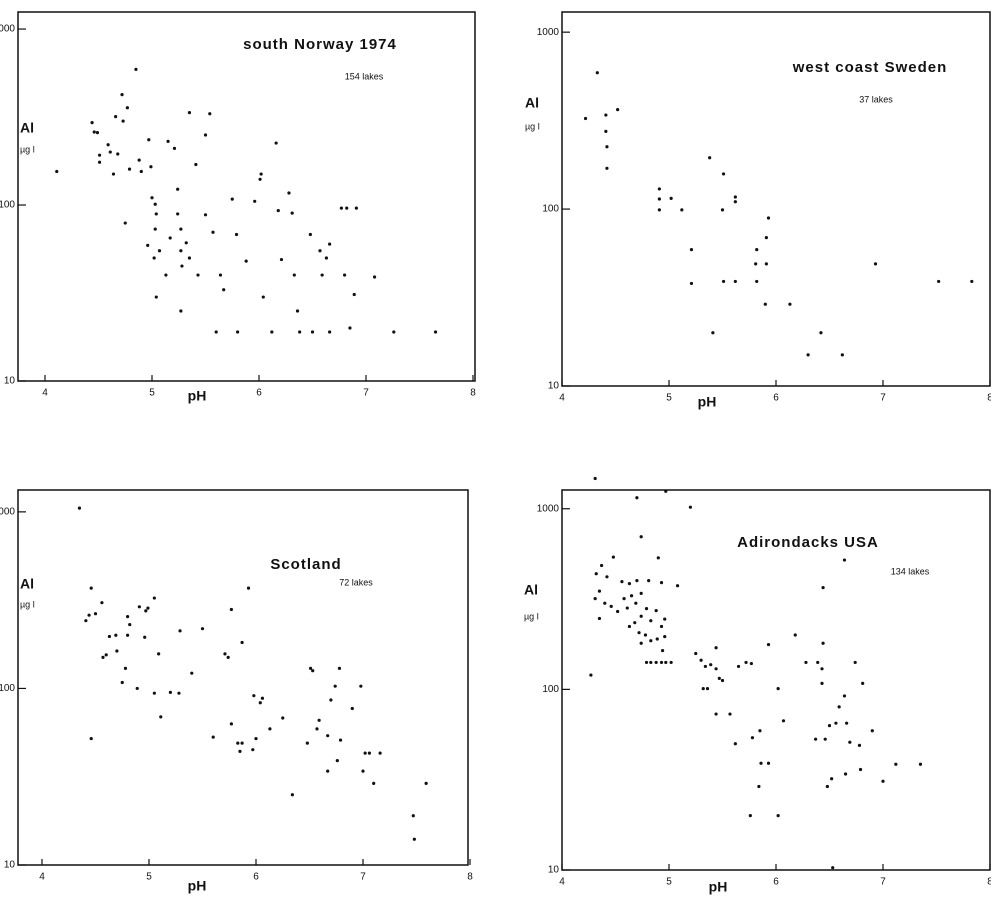  What do you see at coordinates (473, 393) in the screenshot?
I see `x-tick-label: 8` at bounding box center [473, 393].